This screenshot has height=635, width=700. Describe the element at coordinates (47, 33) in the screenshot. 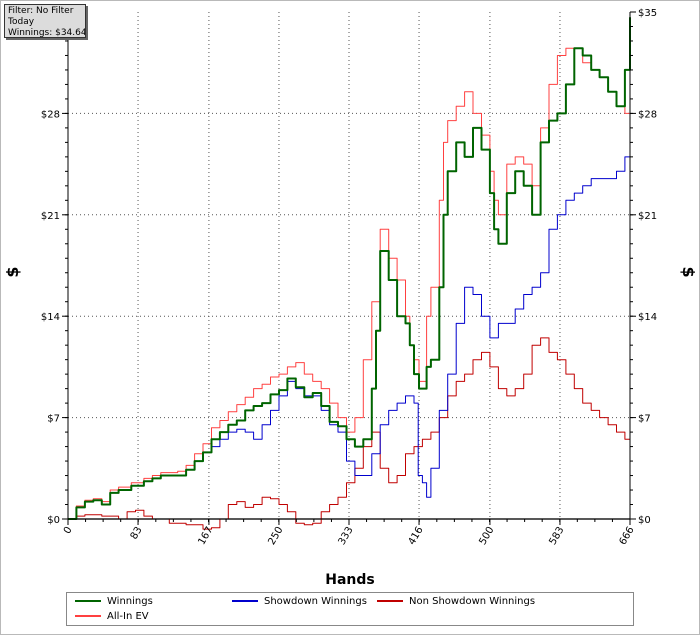

I see `info-winnings-line: Winnings: $34.64` at that location.